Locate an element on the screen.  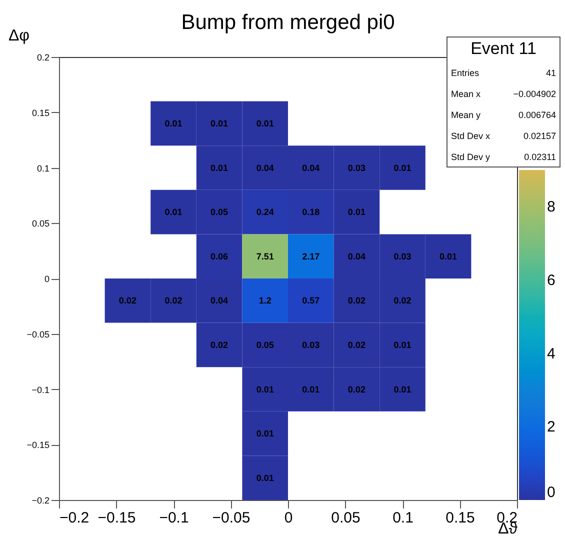
text: 0.02311 is located at coordinates (540, 157).